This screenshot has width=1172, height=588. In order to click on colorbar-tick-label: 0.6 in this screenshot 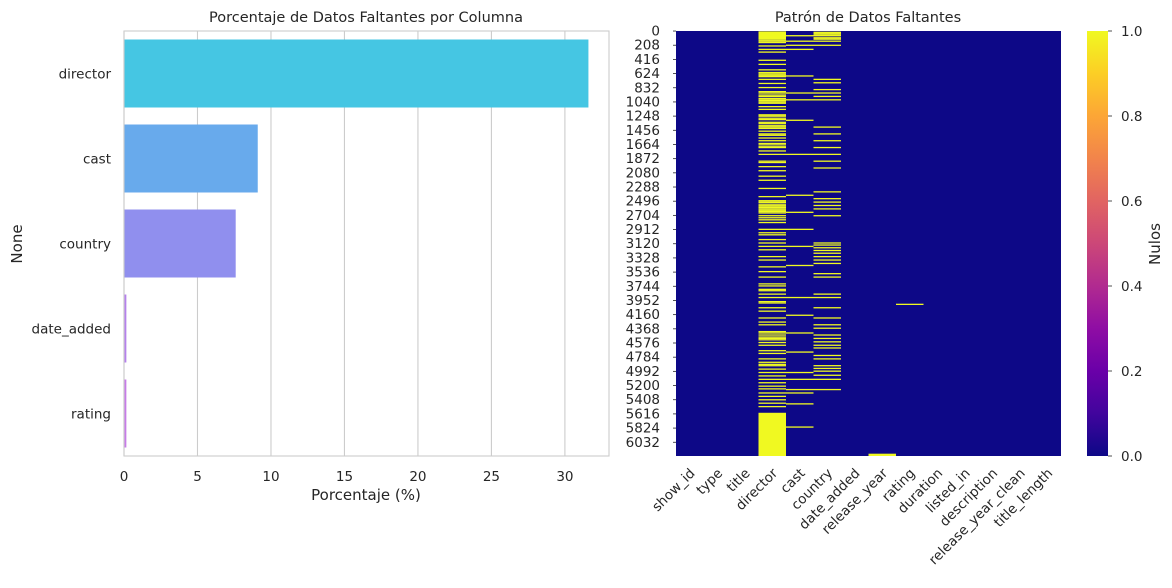, I will do `click(1131, 202)`.